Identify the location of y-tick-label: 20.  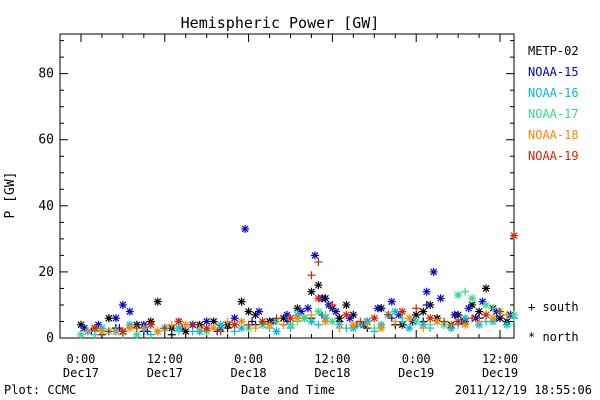
(46, 272).